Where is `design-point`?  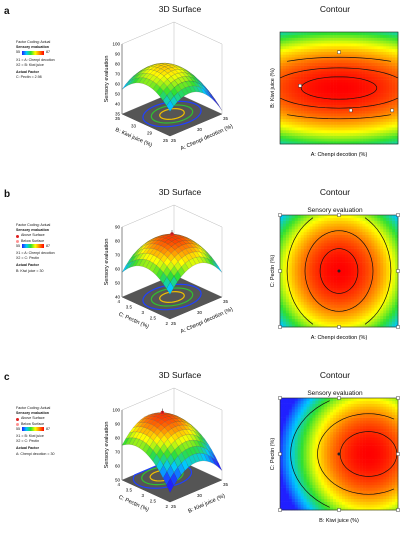 design-point is located at coordinates (280, 327).